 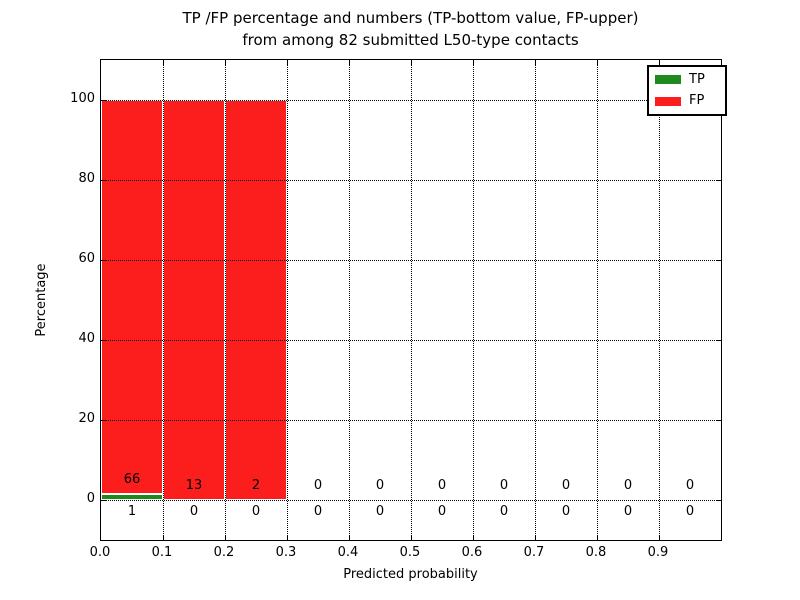 I want to click on x-tick-label: 0.9, so click(x=658, y=552).